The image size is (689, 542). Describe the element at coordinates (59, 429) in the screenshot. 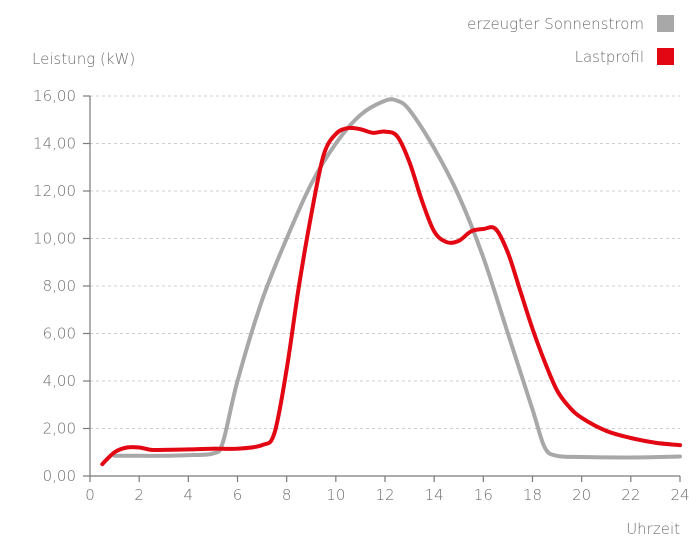

I see `y-tick-label: 2,00` at that location.